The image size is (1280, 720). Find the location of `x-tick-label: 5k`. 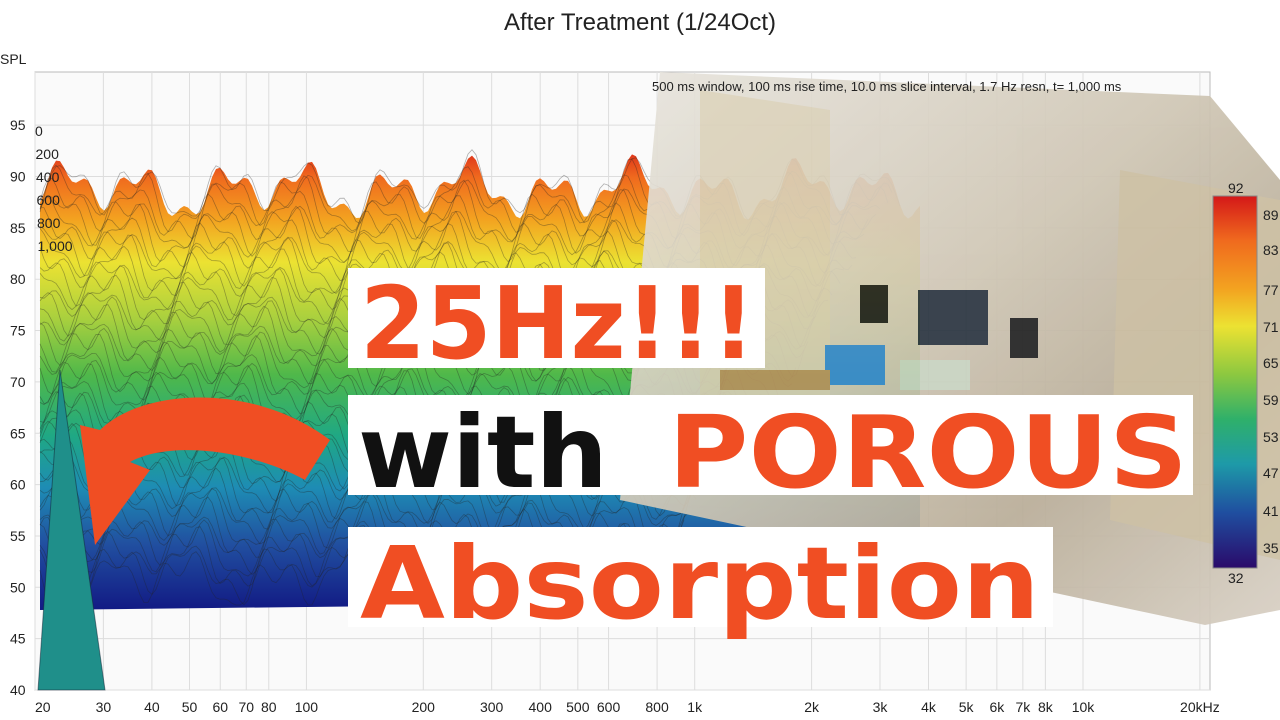

x-tick-label: 5k is located at coordinates (967, 707).